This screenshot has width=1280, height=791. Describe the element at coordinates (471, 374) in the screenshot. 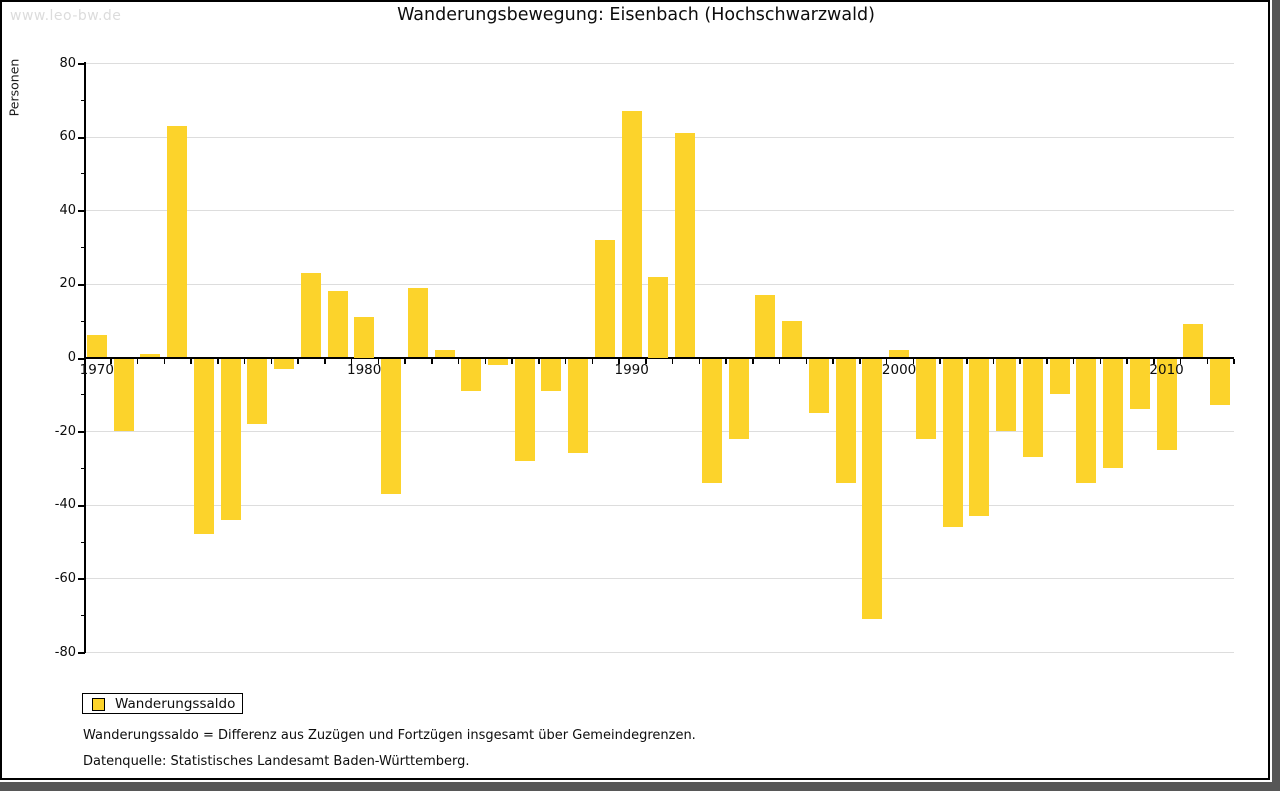

I see `bar-1984` at that location.